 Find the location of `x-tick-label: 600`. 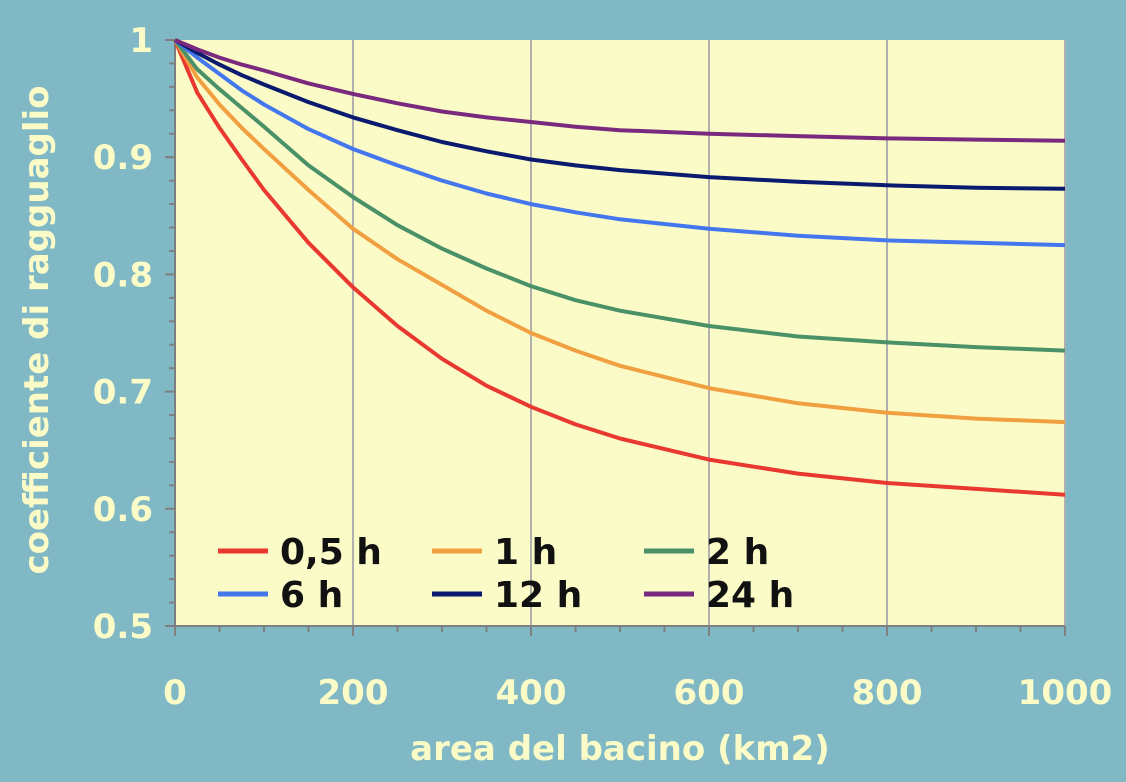

x-tick-label: 600 is located at coordinates (709, 693).